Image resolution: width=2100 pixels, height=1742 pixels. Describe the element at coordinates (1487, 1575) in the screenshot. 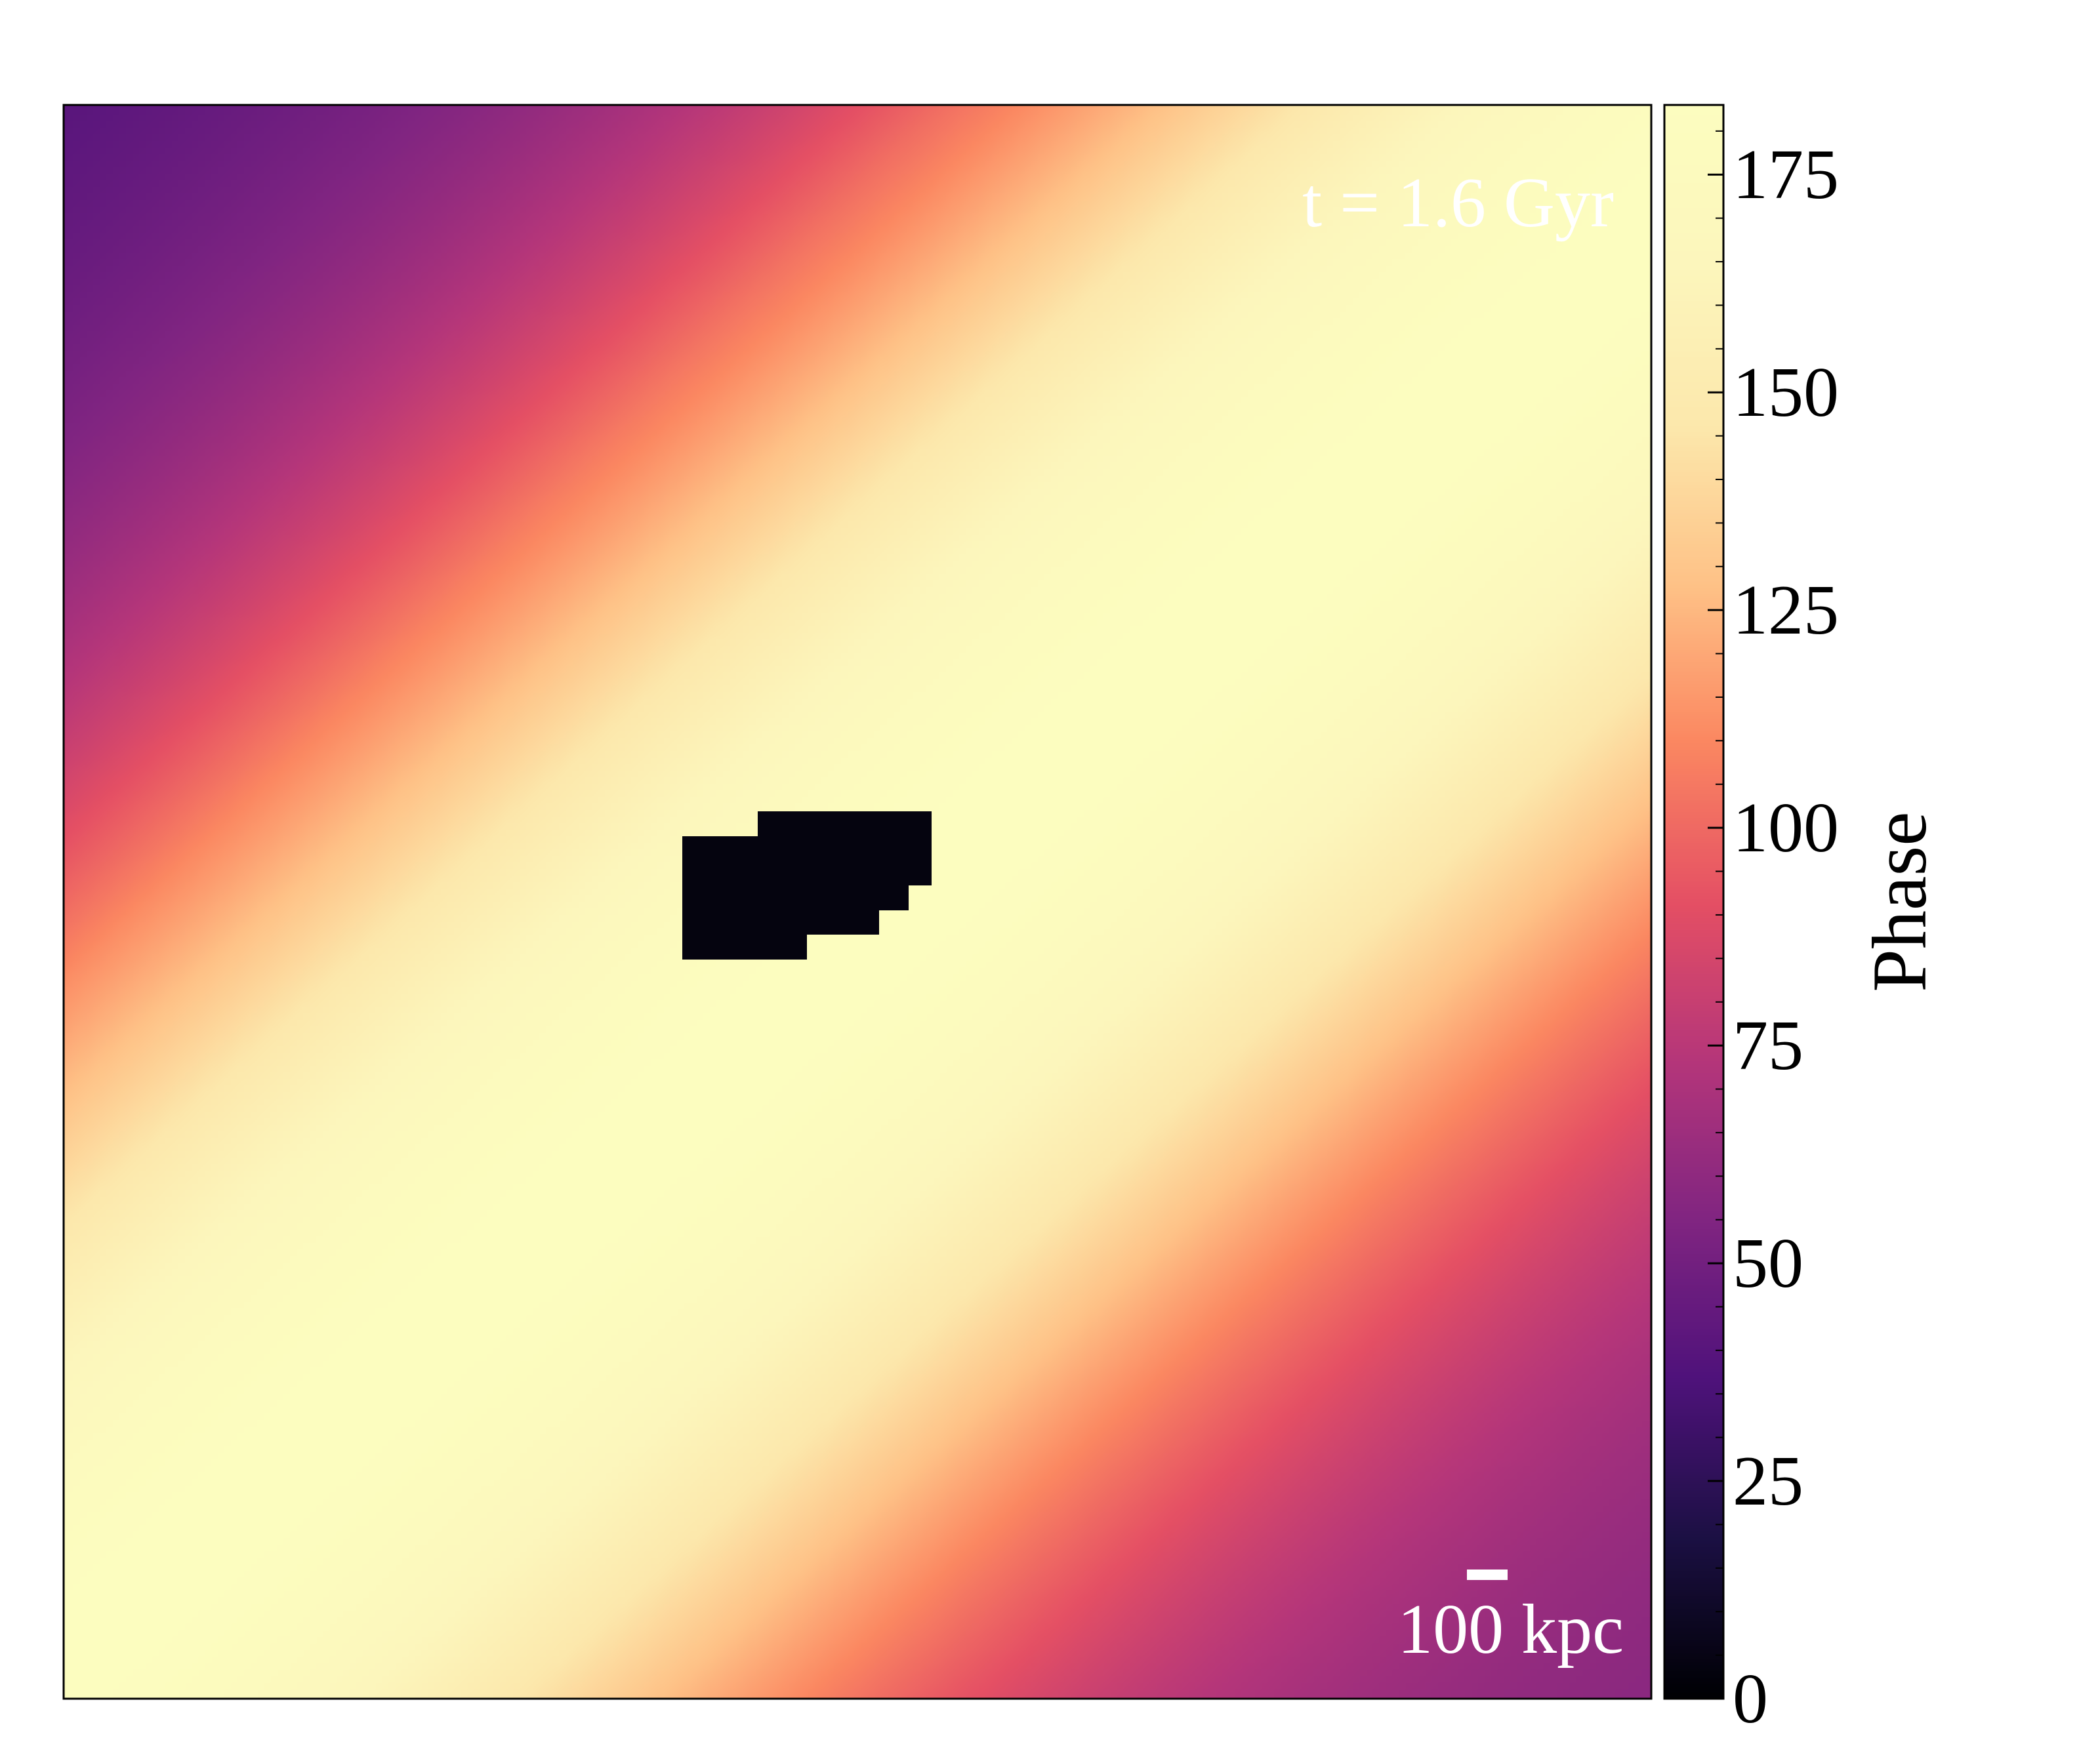

I see `scale-bar` at that location.